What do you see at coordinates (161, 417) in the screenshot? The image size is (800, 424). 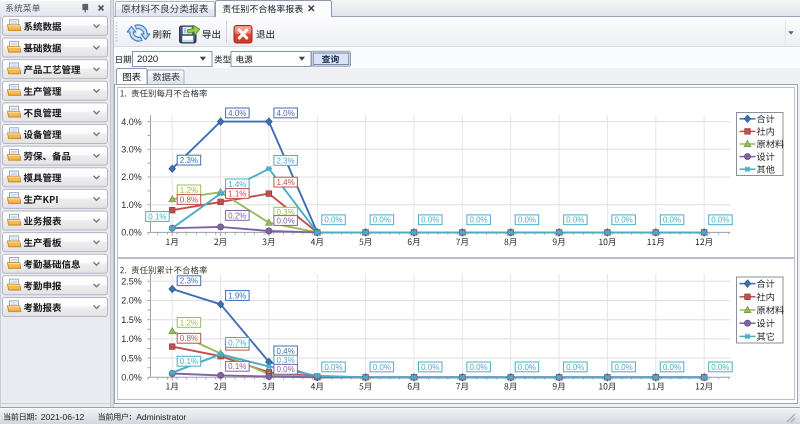 I see `svg-text: Administrator` at bounding box center [161, 417].